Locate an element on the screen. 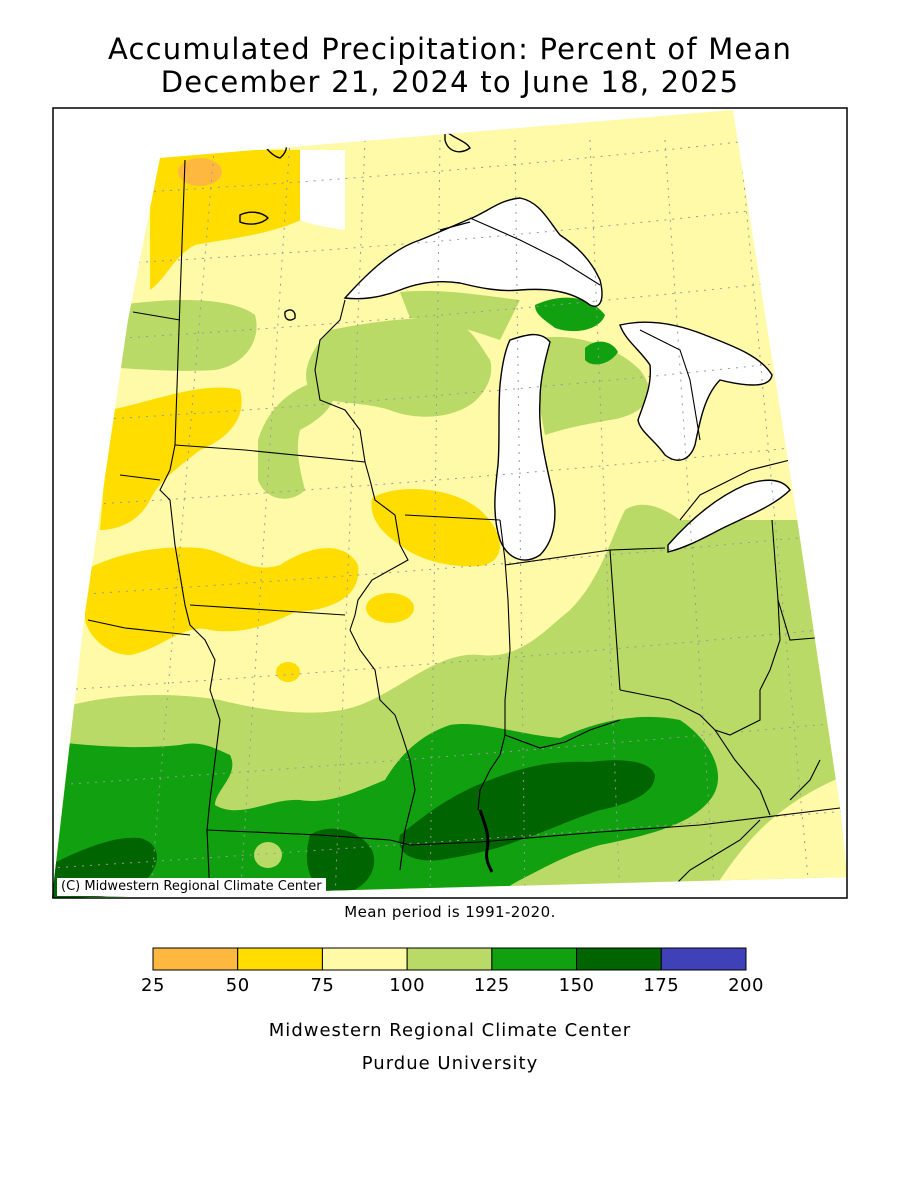  contour-125-150-mi-tip is located at coordinates (601, 353).